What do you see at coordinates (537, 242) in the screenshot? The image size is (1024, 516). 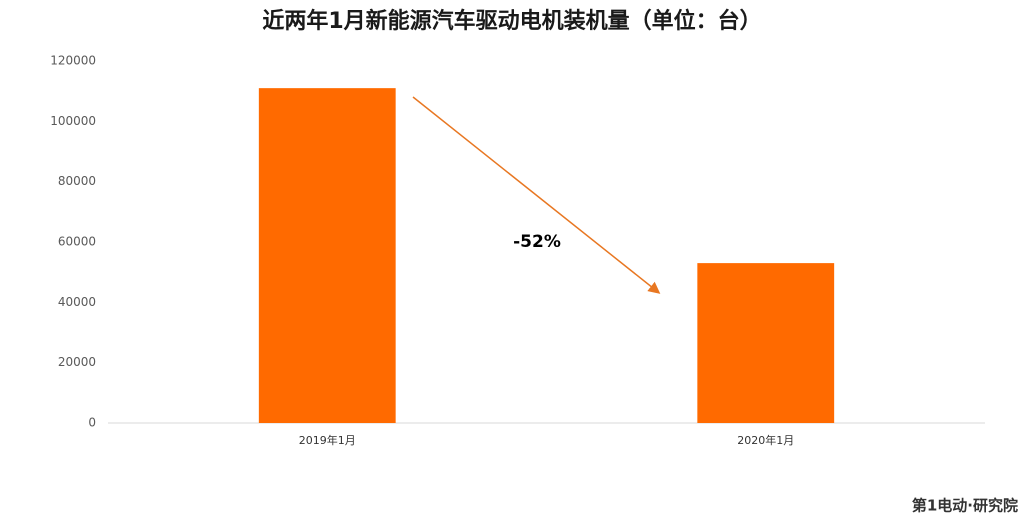 I see `annotation: -52%` at bounding box center [537, 242].